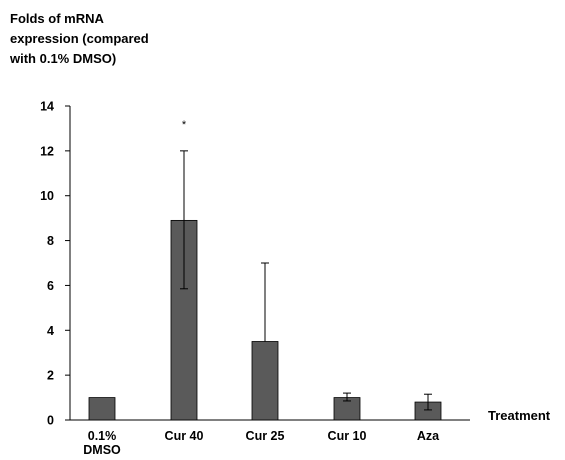 The height and width of the screenshot is (460, 565). I want to click on x-tick-label: Aza, so click(428, 436).